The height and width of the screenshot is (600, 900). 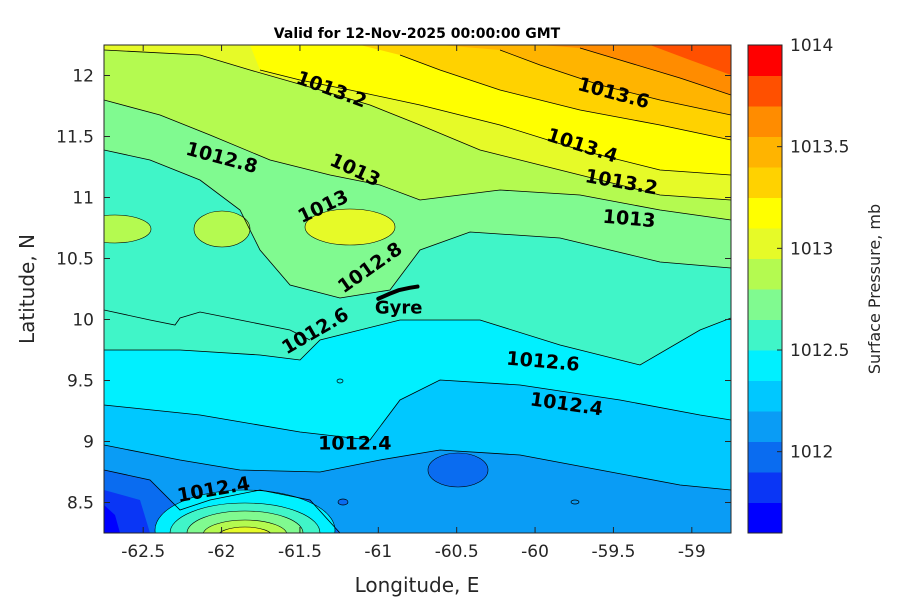 I want to click on colorbar: 1012 1012.5 1013 1013.5 1014, so click(x=798, y=285).